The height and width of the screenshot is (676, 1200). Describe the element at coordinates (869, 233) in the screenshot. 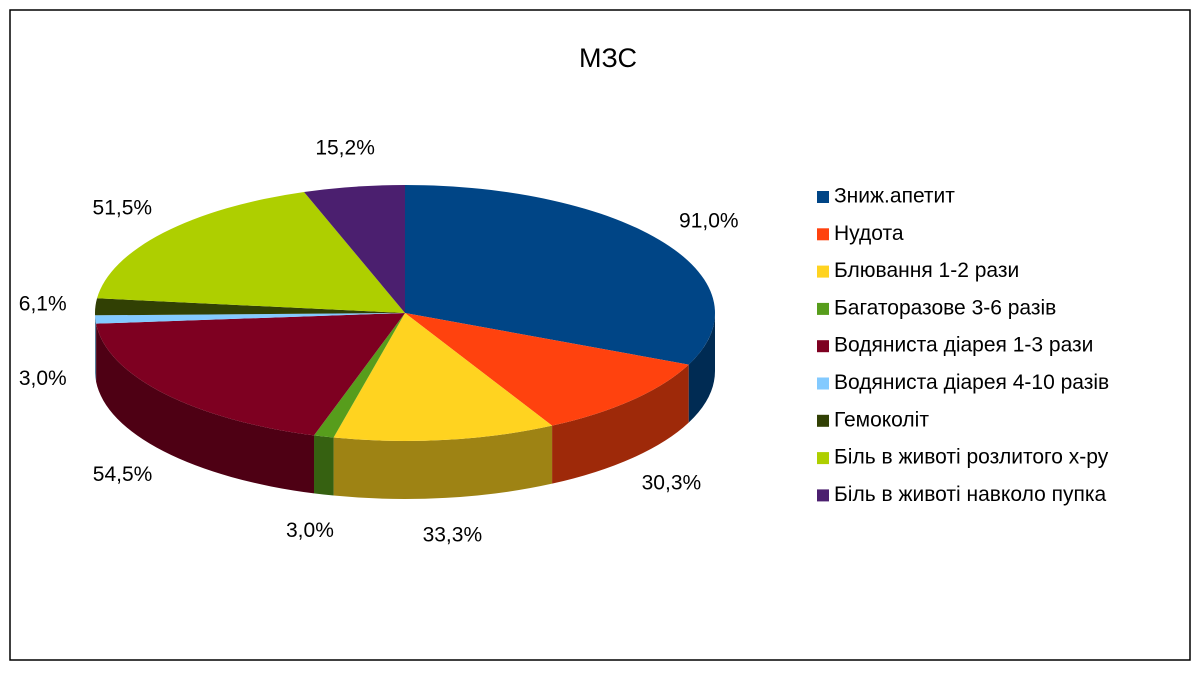

I see `legend-label: Нудота` at that location.